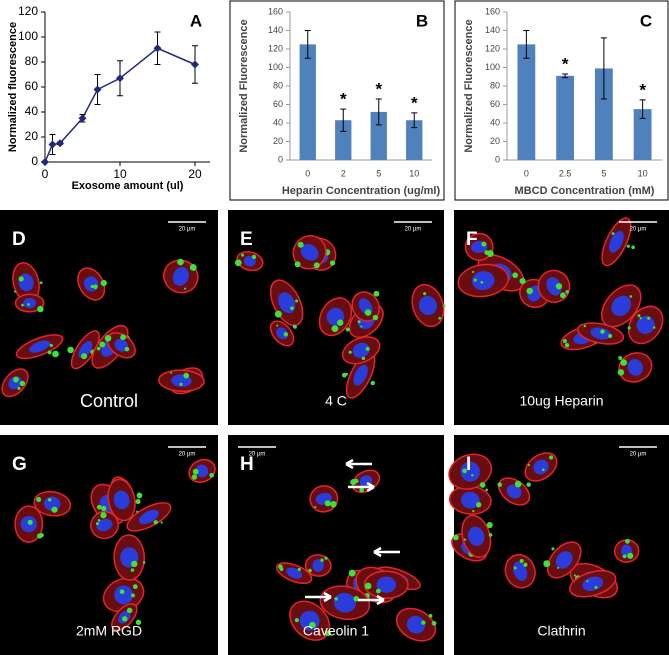 The height and width of the screenshot is (655, 669). I want to click on condition-label: 4 C, so click(336, 401).